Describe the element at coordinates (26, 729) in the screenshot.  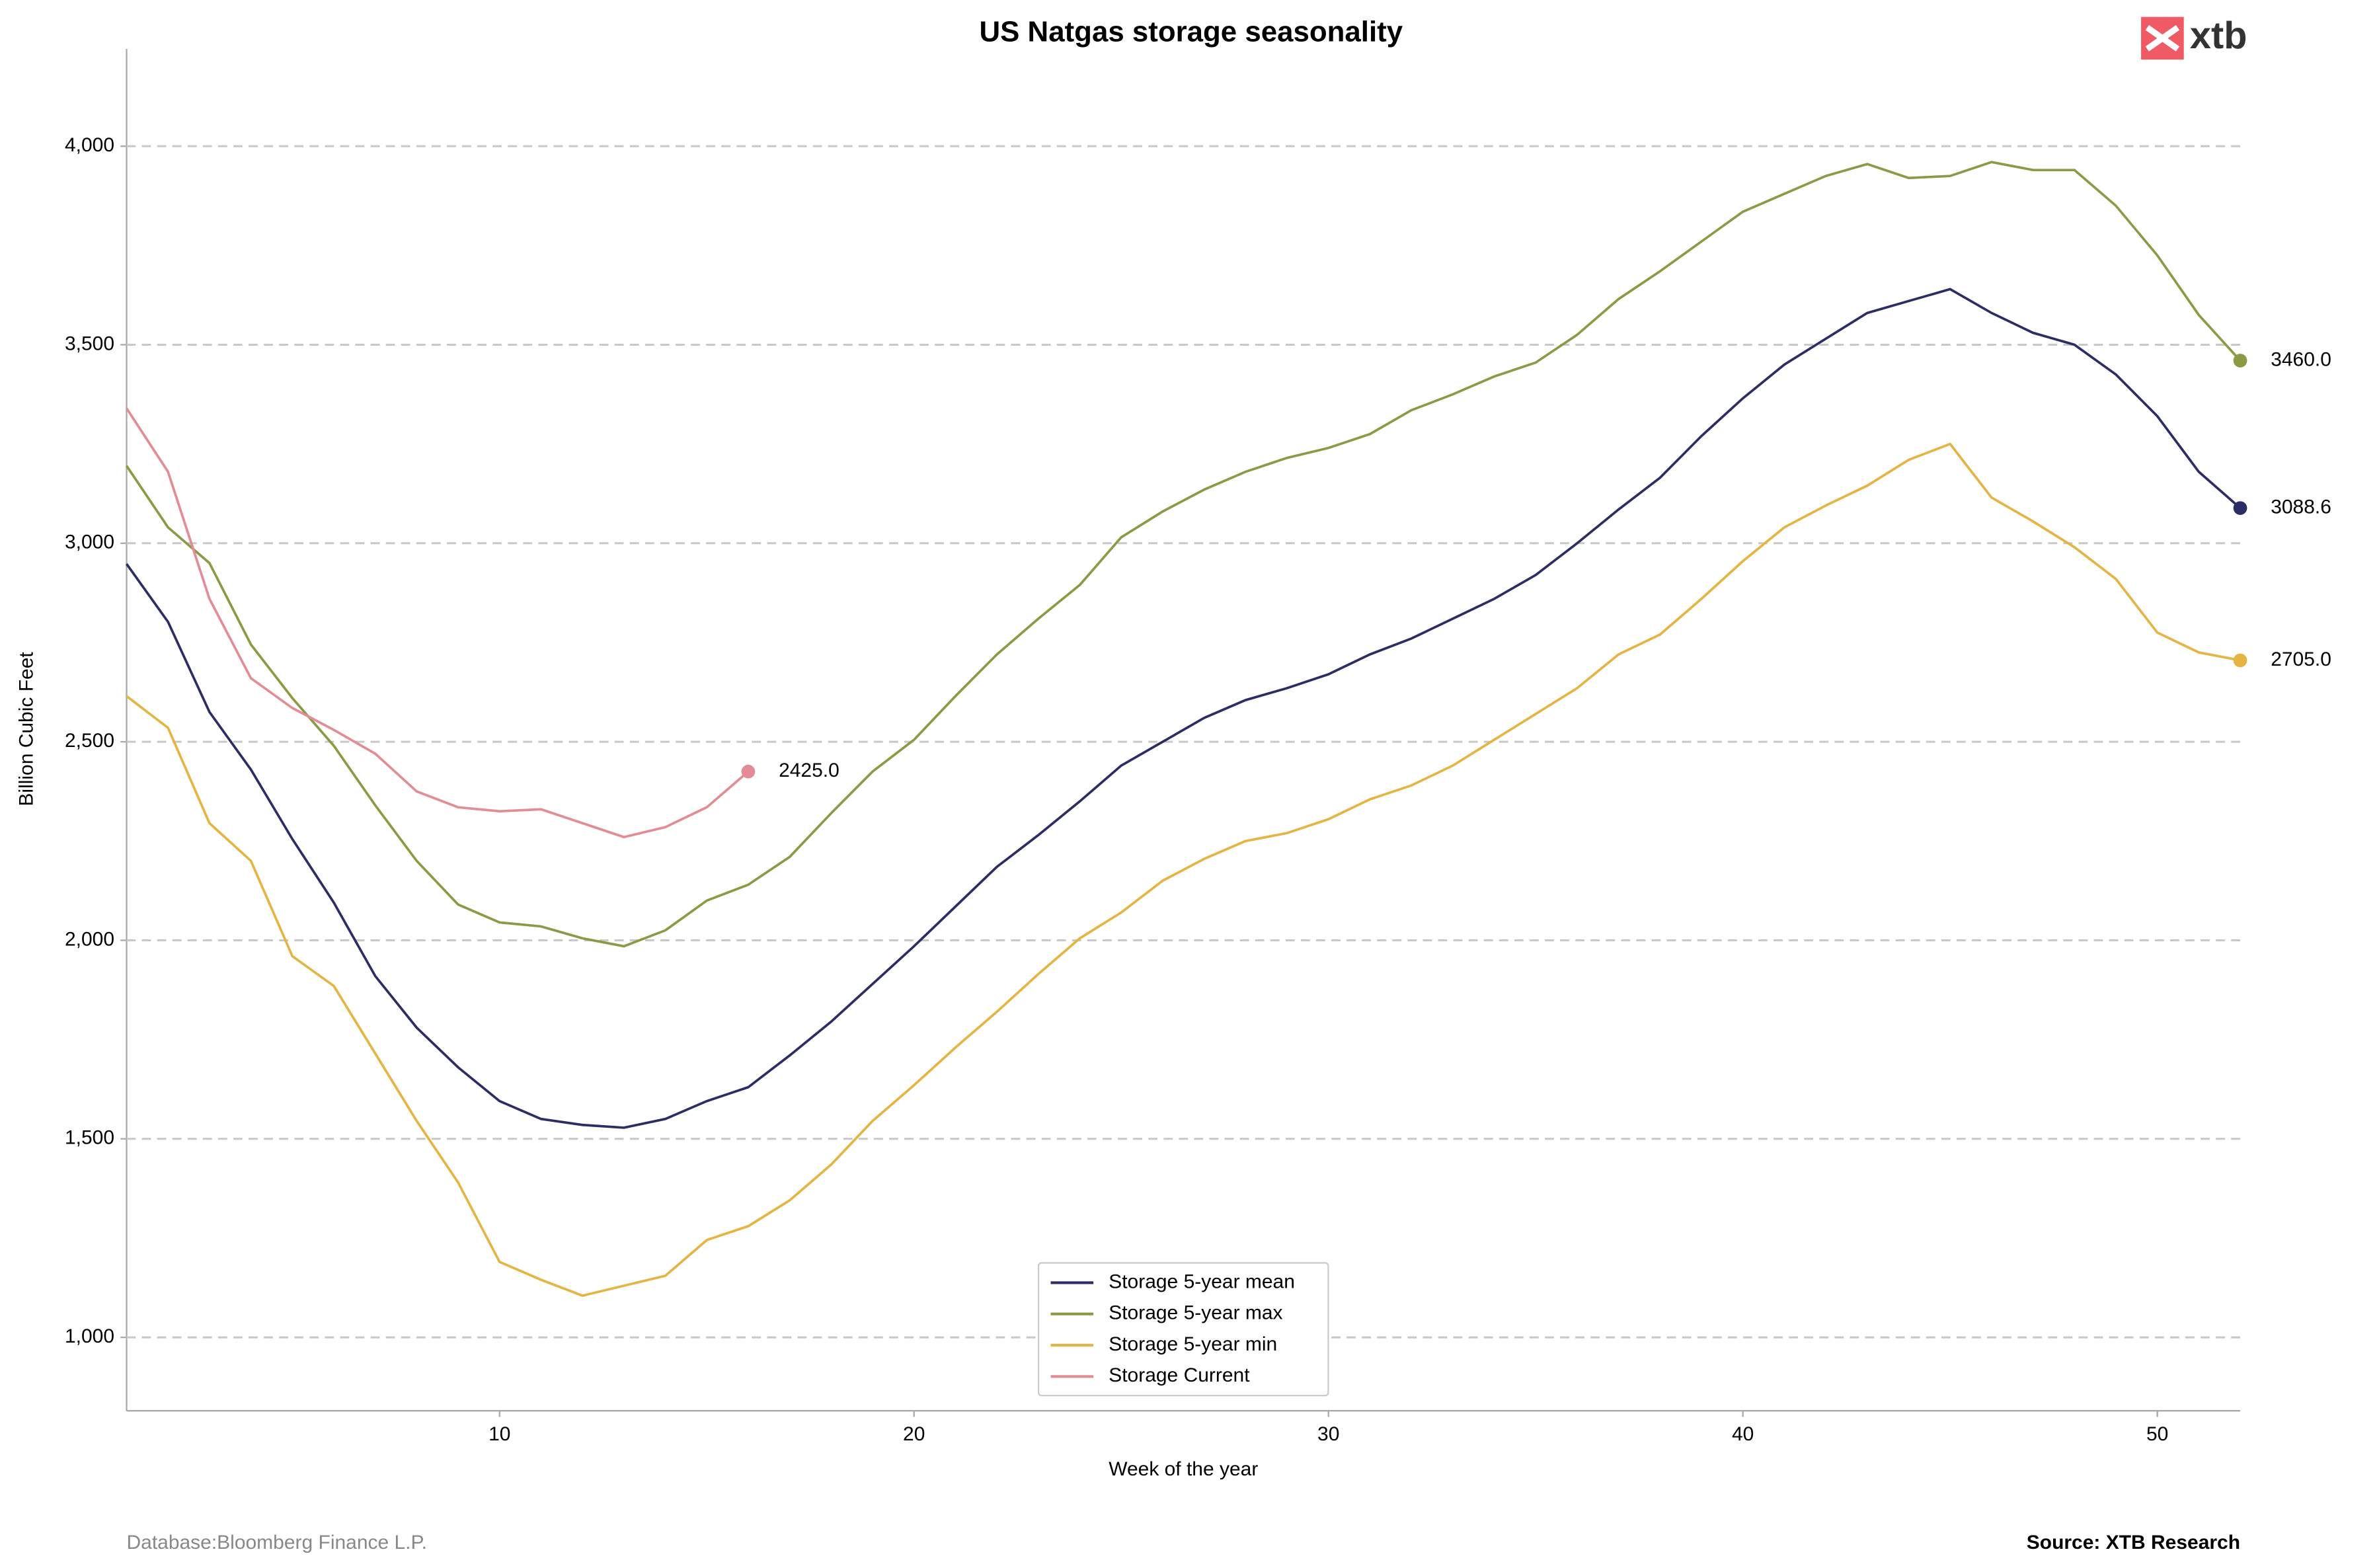
I see `y-axis-label: Billion Cubic Feet` at that location.